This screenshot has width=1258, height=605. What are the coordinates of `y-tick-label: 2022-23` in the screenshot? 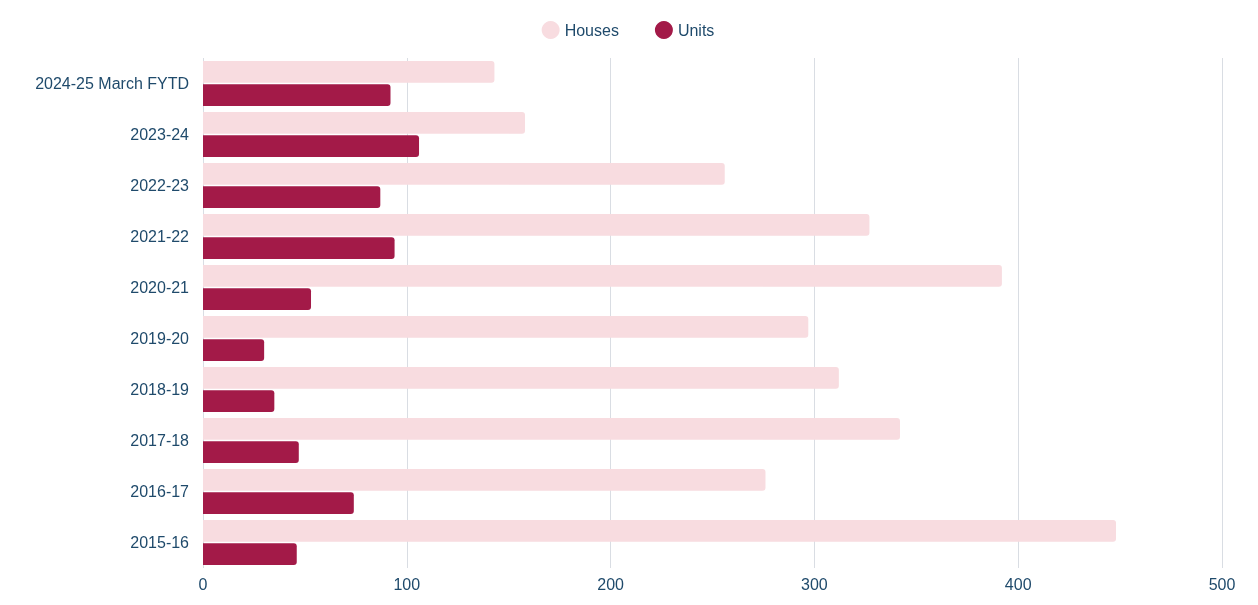 It's located at (160, 185).